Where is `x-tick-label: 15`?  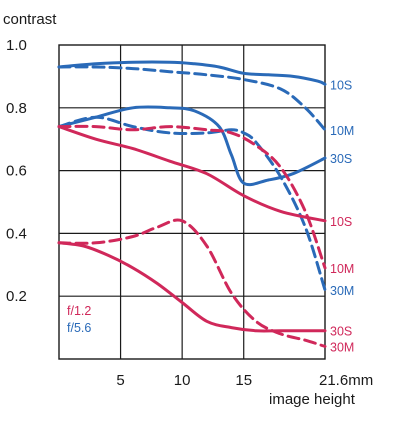 x-tick-label: 15 is located at coordinates (243, 380).